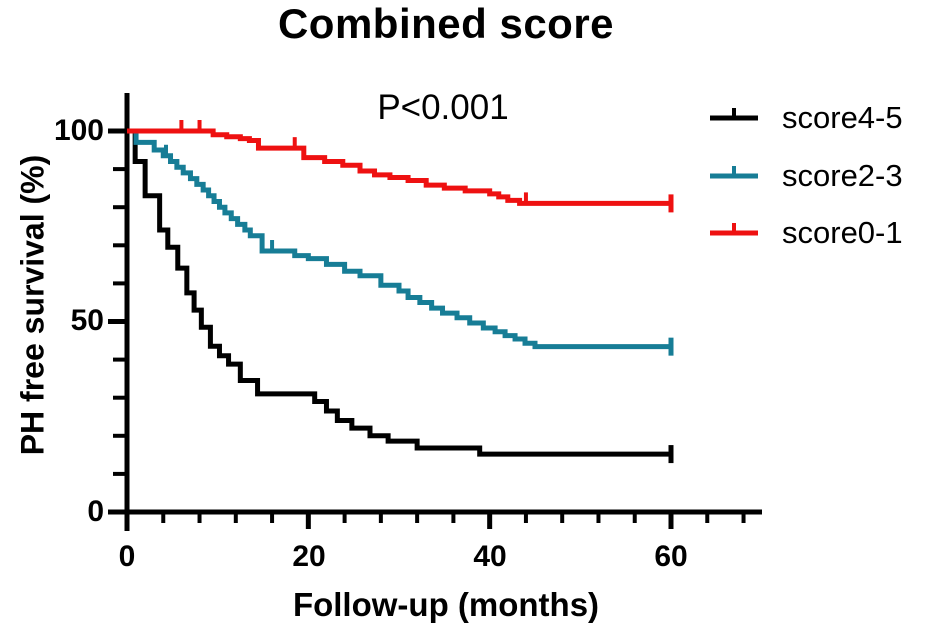 The image size is (925, 632). I want to click on p-value-annotation: P<0.001, so click(443, 107).